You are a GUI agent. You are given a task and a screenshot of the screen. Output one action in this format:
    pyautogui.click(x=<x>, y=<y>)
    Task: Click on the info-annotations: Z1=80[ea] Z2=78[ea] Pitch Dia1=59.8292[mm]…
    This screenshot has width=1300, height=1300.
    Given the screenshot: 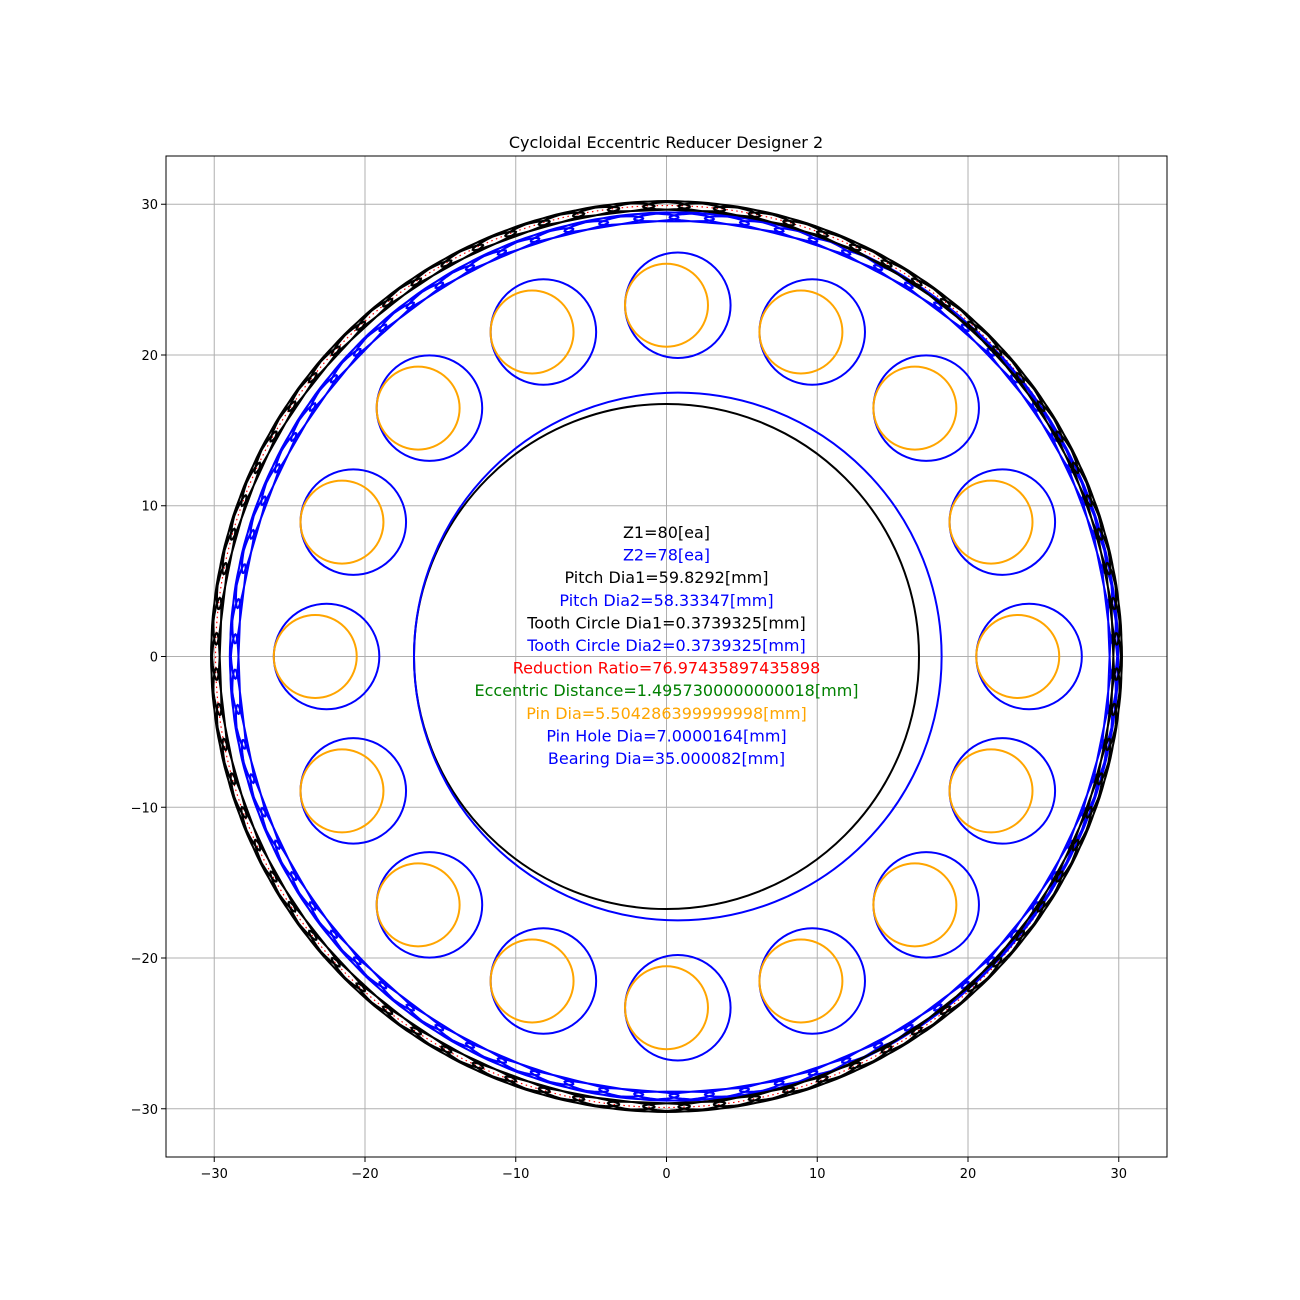 What is the action you would take?
    pyautogui.click(x=666, y=645)
    